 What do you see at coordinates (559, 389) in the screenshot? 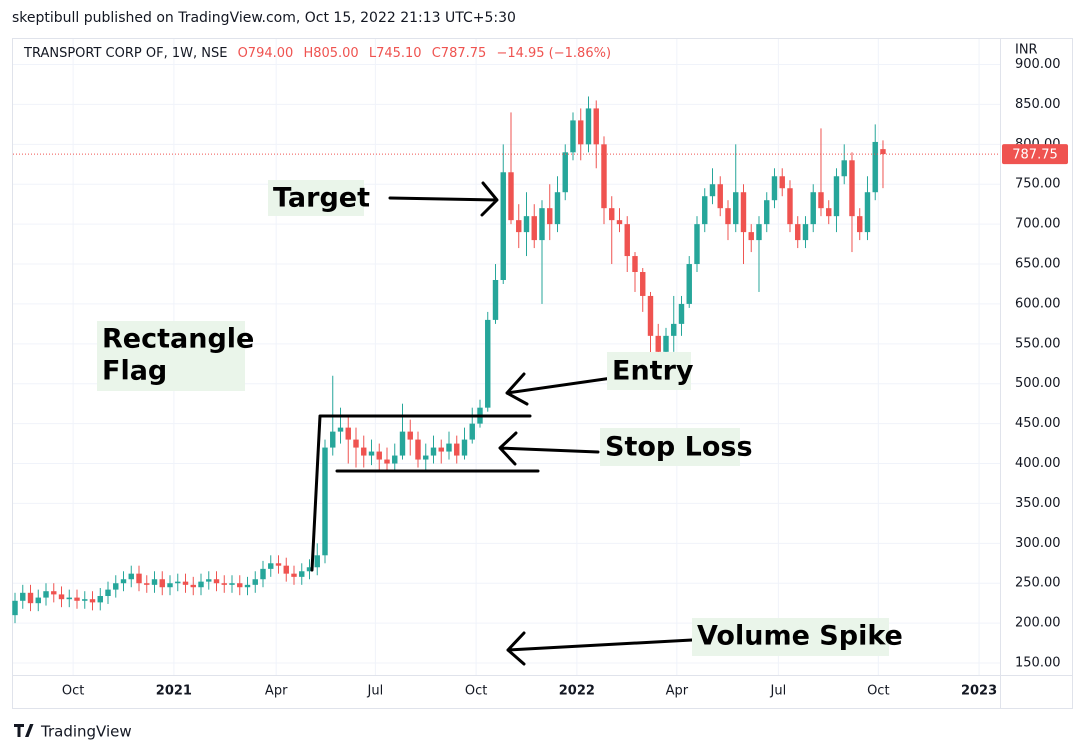
I see `entry-arrow` at bounding box center [559, 389].